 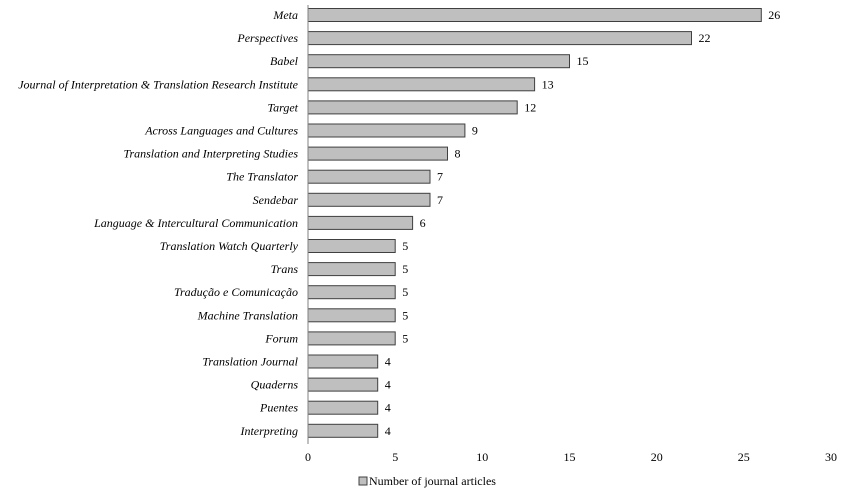 I want to click on category-label: Meta, so click(x=285, y=15).